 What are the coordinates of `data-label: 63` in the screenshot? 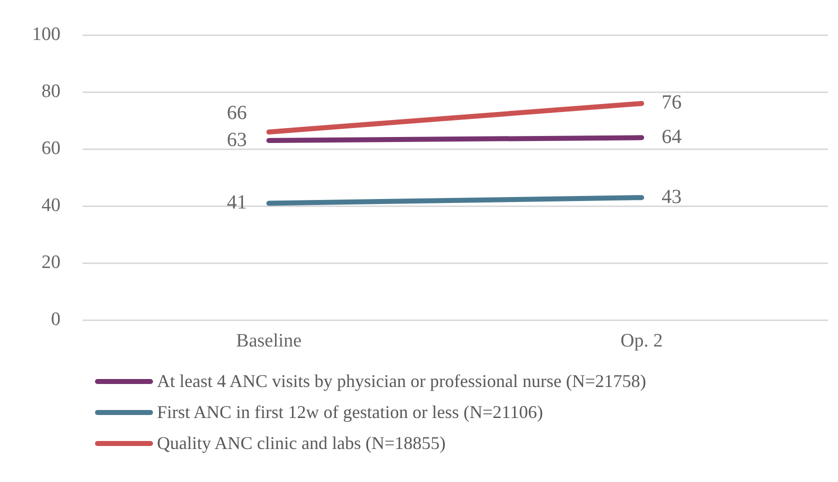 It's located at (236, 139).